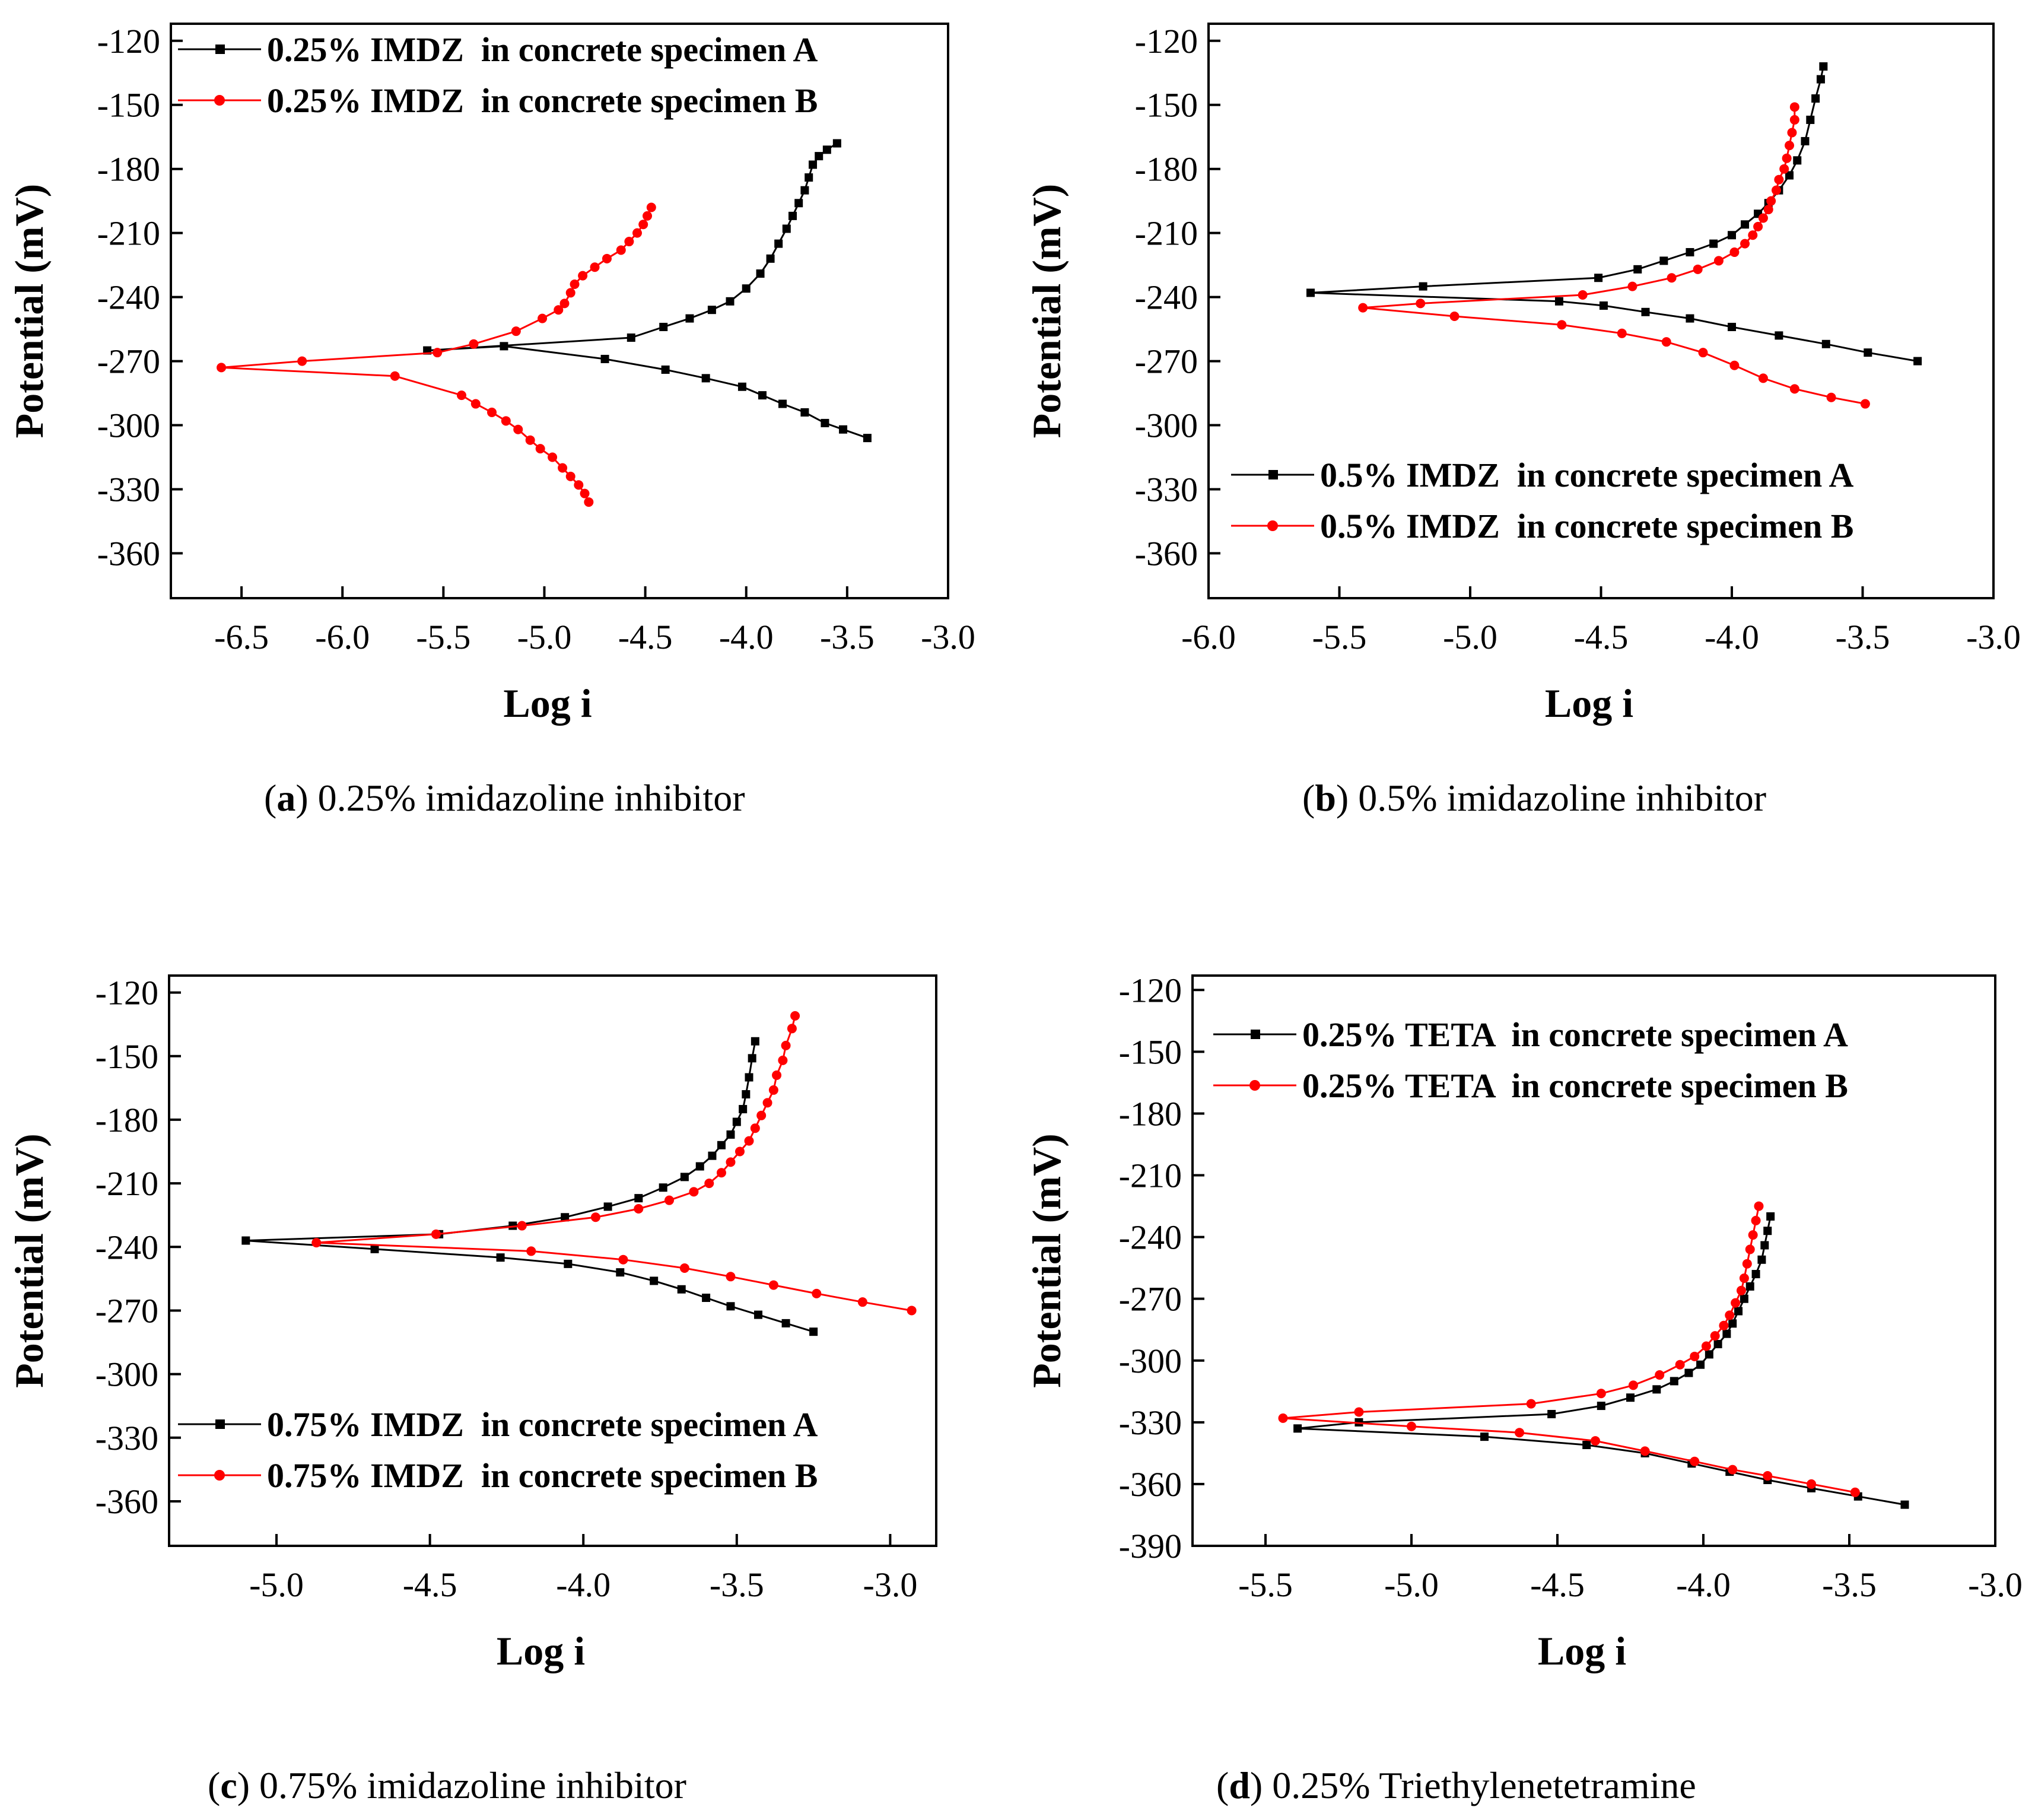 The height and width of the screenshot is (1820, 2035). Describe the element at coordinates (948, 637) in the screenshot. I see `x-tick-label: -3.0` at that location.